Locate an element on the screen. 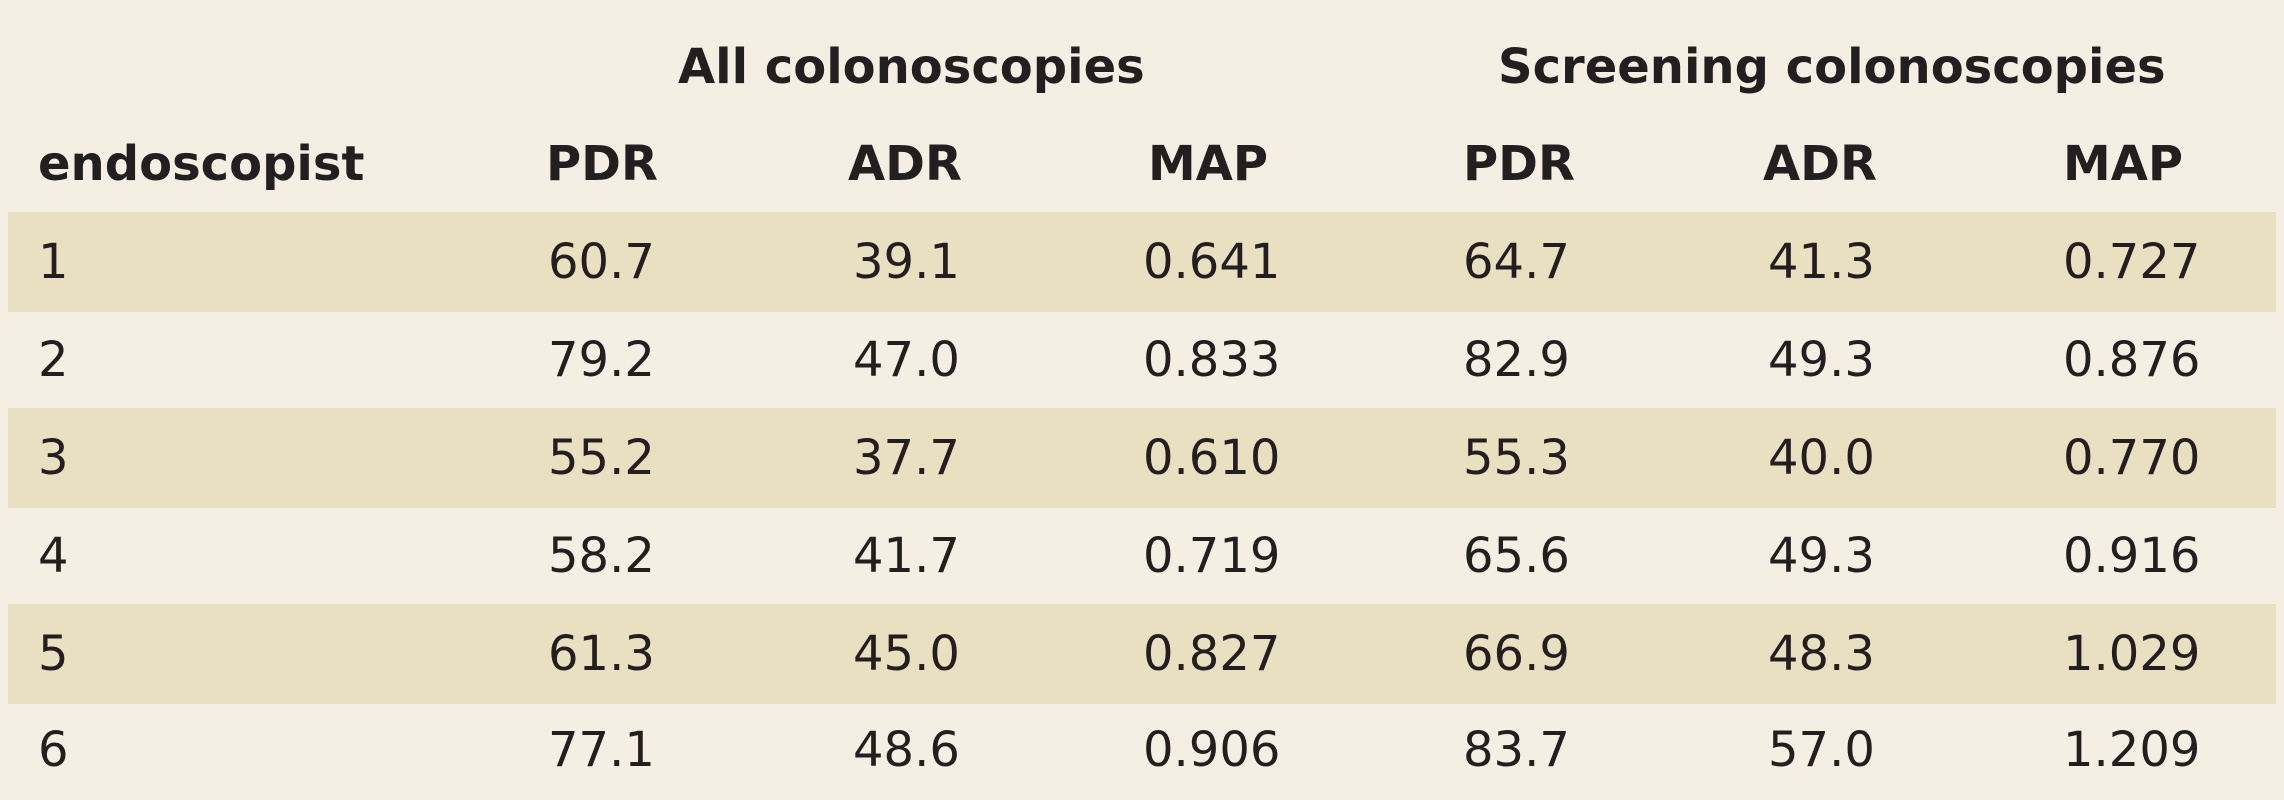  cell-endoscopist: 3 is located at coordinates (53, 458).